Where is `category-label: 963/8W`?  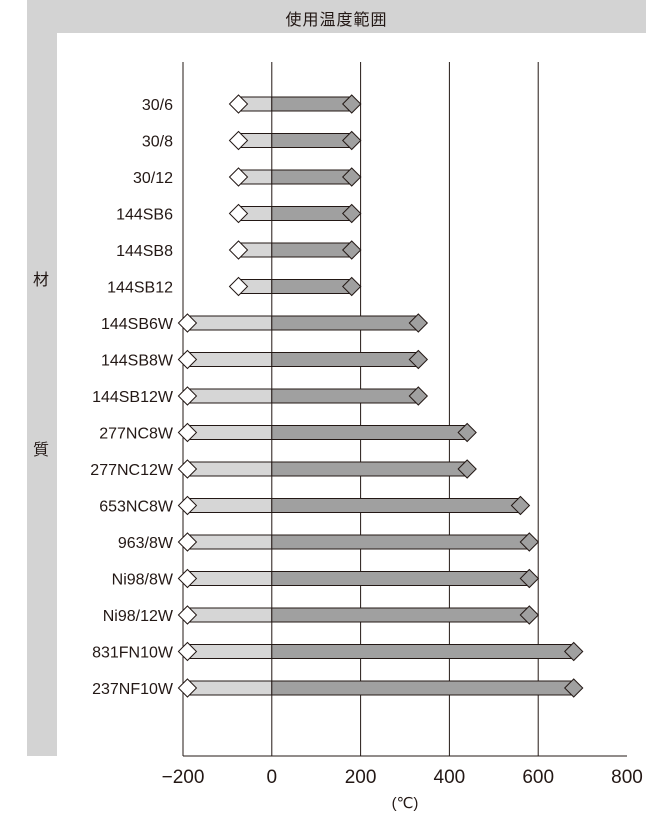
category-label: 963/8W is located at coordinates (146, 543).